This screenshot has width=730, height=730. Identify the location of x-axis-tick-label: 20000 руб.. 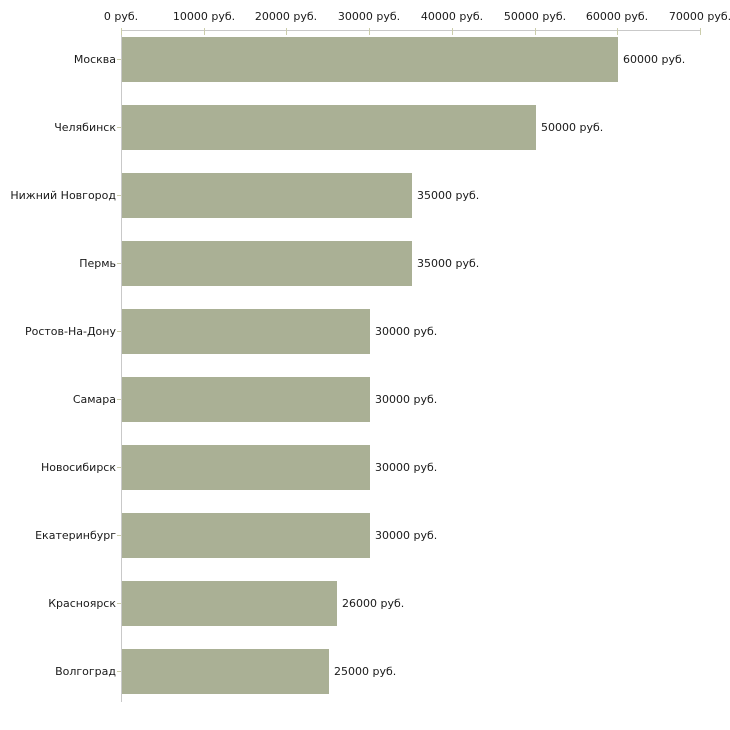
(286, 16).